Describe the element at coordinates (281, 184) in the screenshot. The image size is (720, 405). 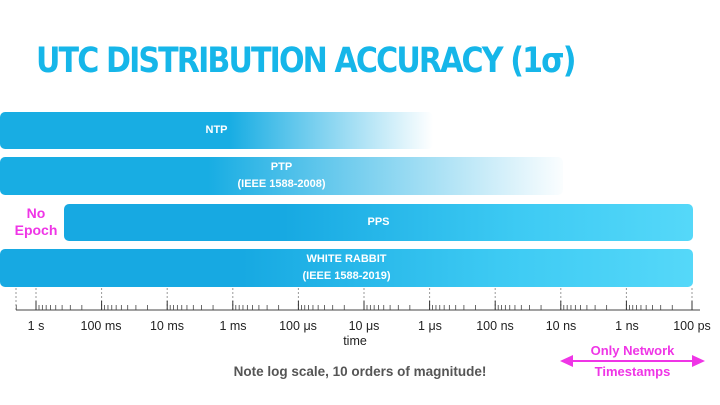
I see `bar-ptp-sublabel: (IEEE 1588-2008)` at that location.